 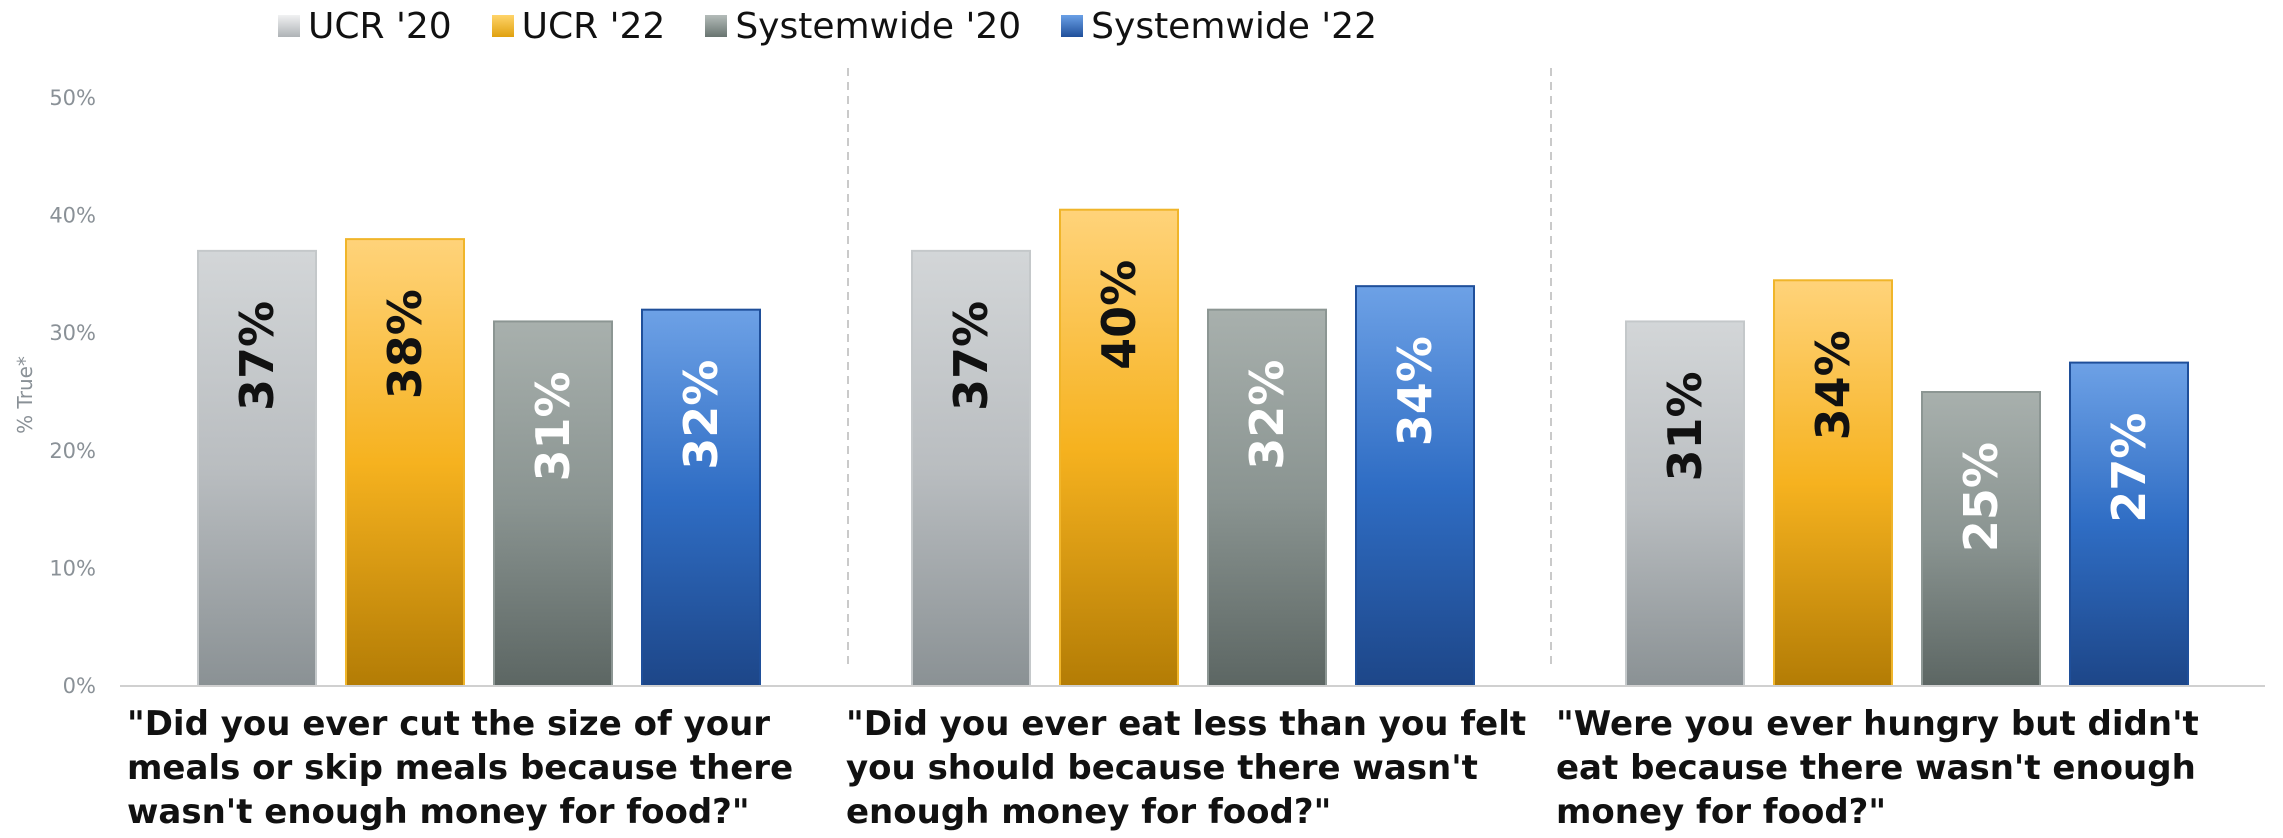 What do you see at coordinates (2129, 468) in the screenshot?
I see `bar-value-label: 27%` at bounding box center [2129, 468].